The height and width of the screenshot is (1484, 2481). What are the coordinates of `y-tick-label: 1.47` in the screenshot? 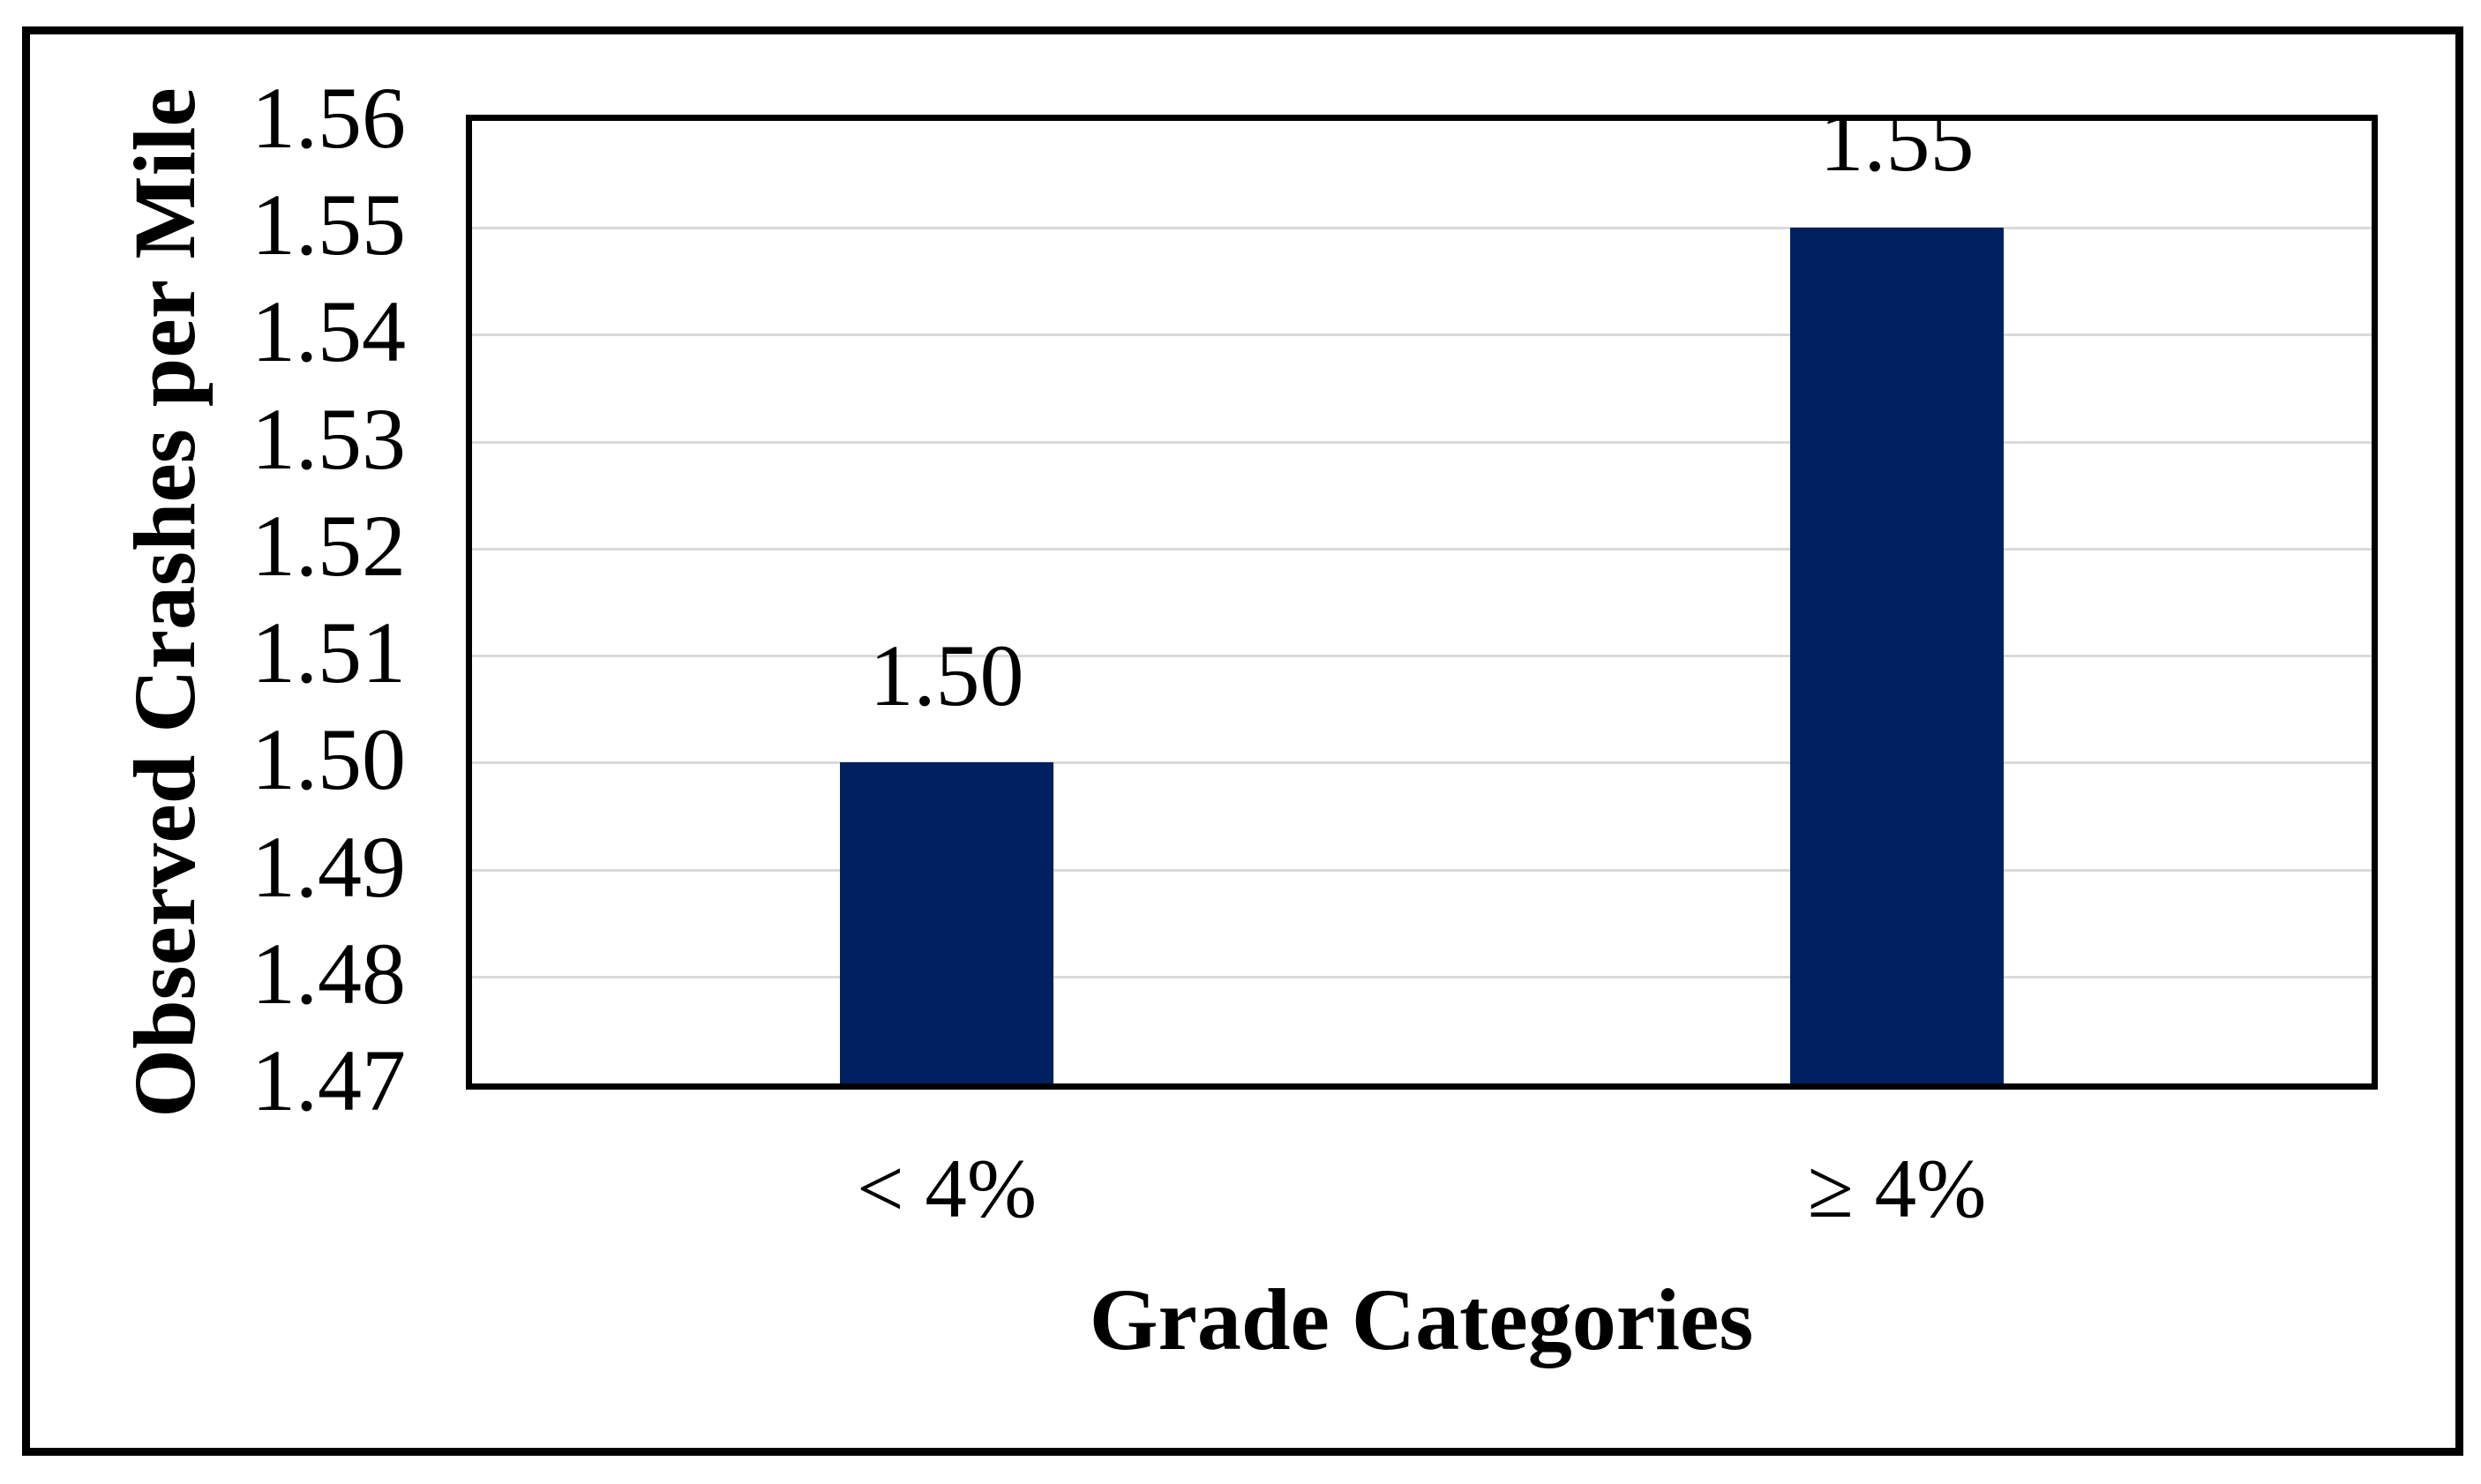 It's located at (328, 1080).